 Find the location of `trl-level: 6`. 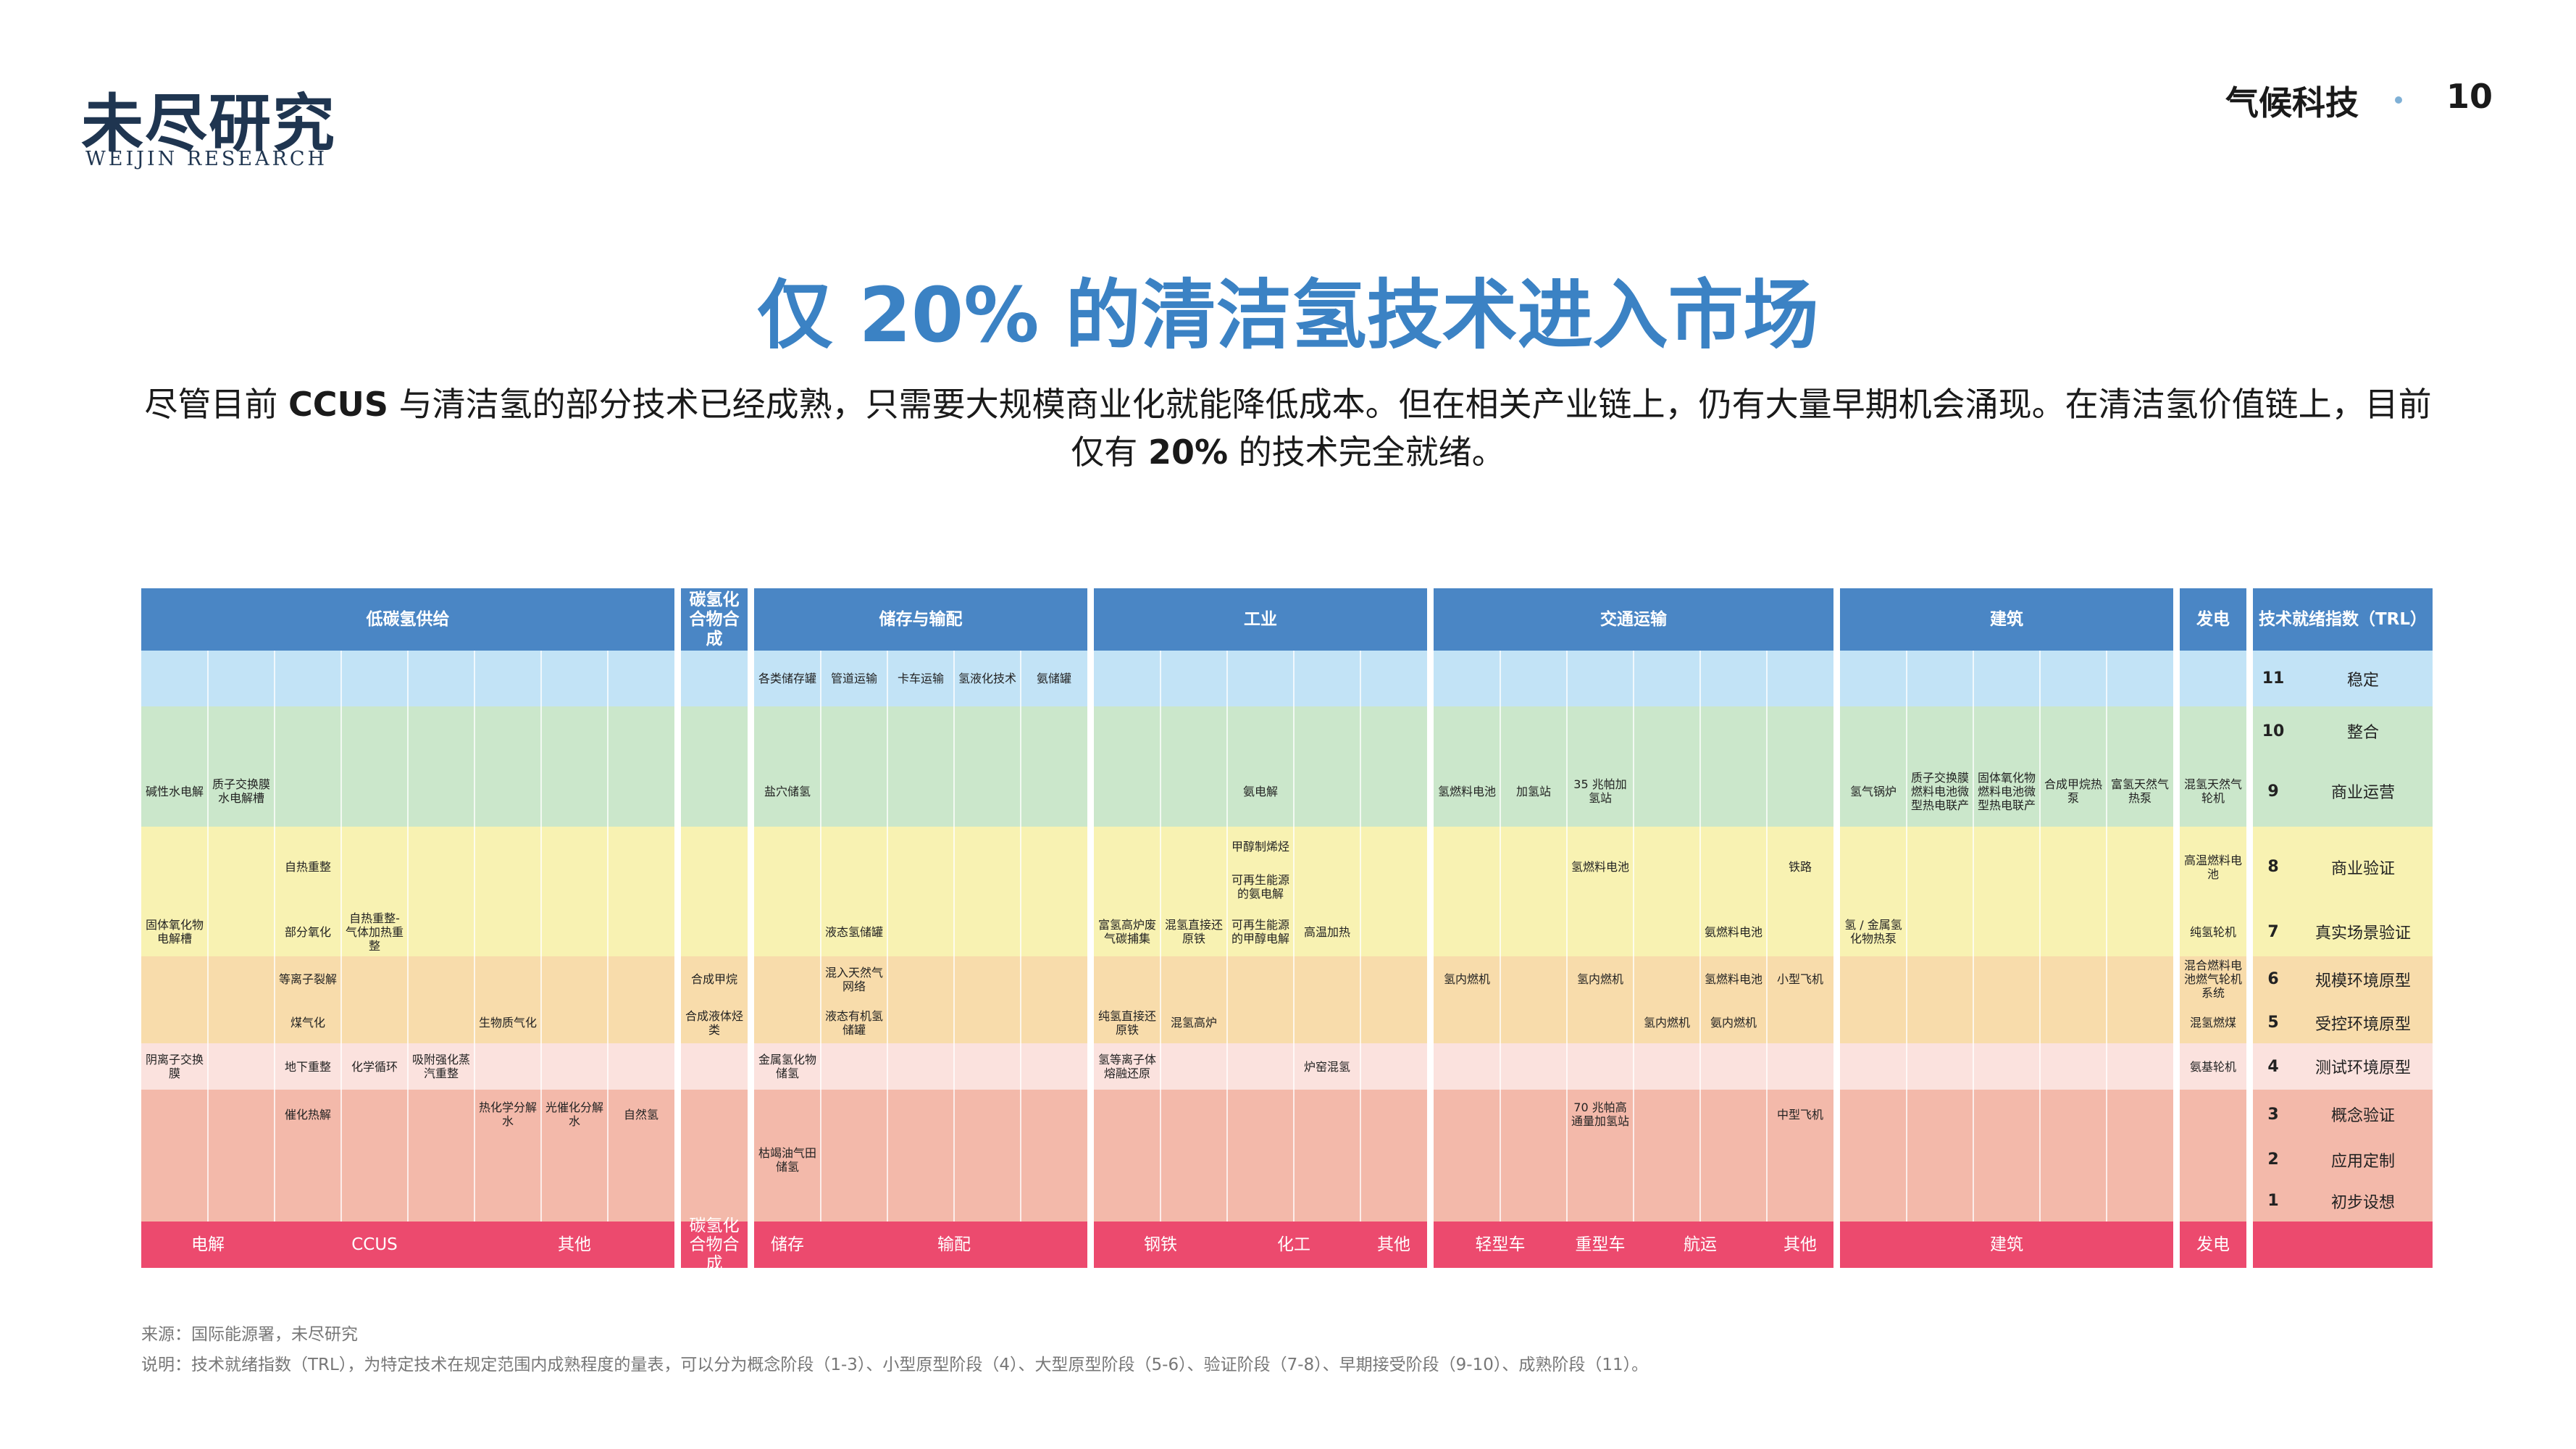

trl-level: 6 is located at coordinates (2273, 979).